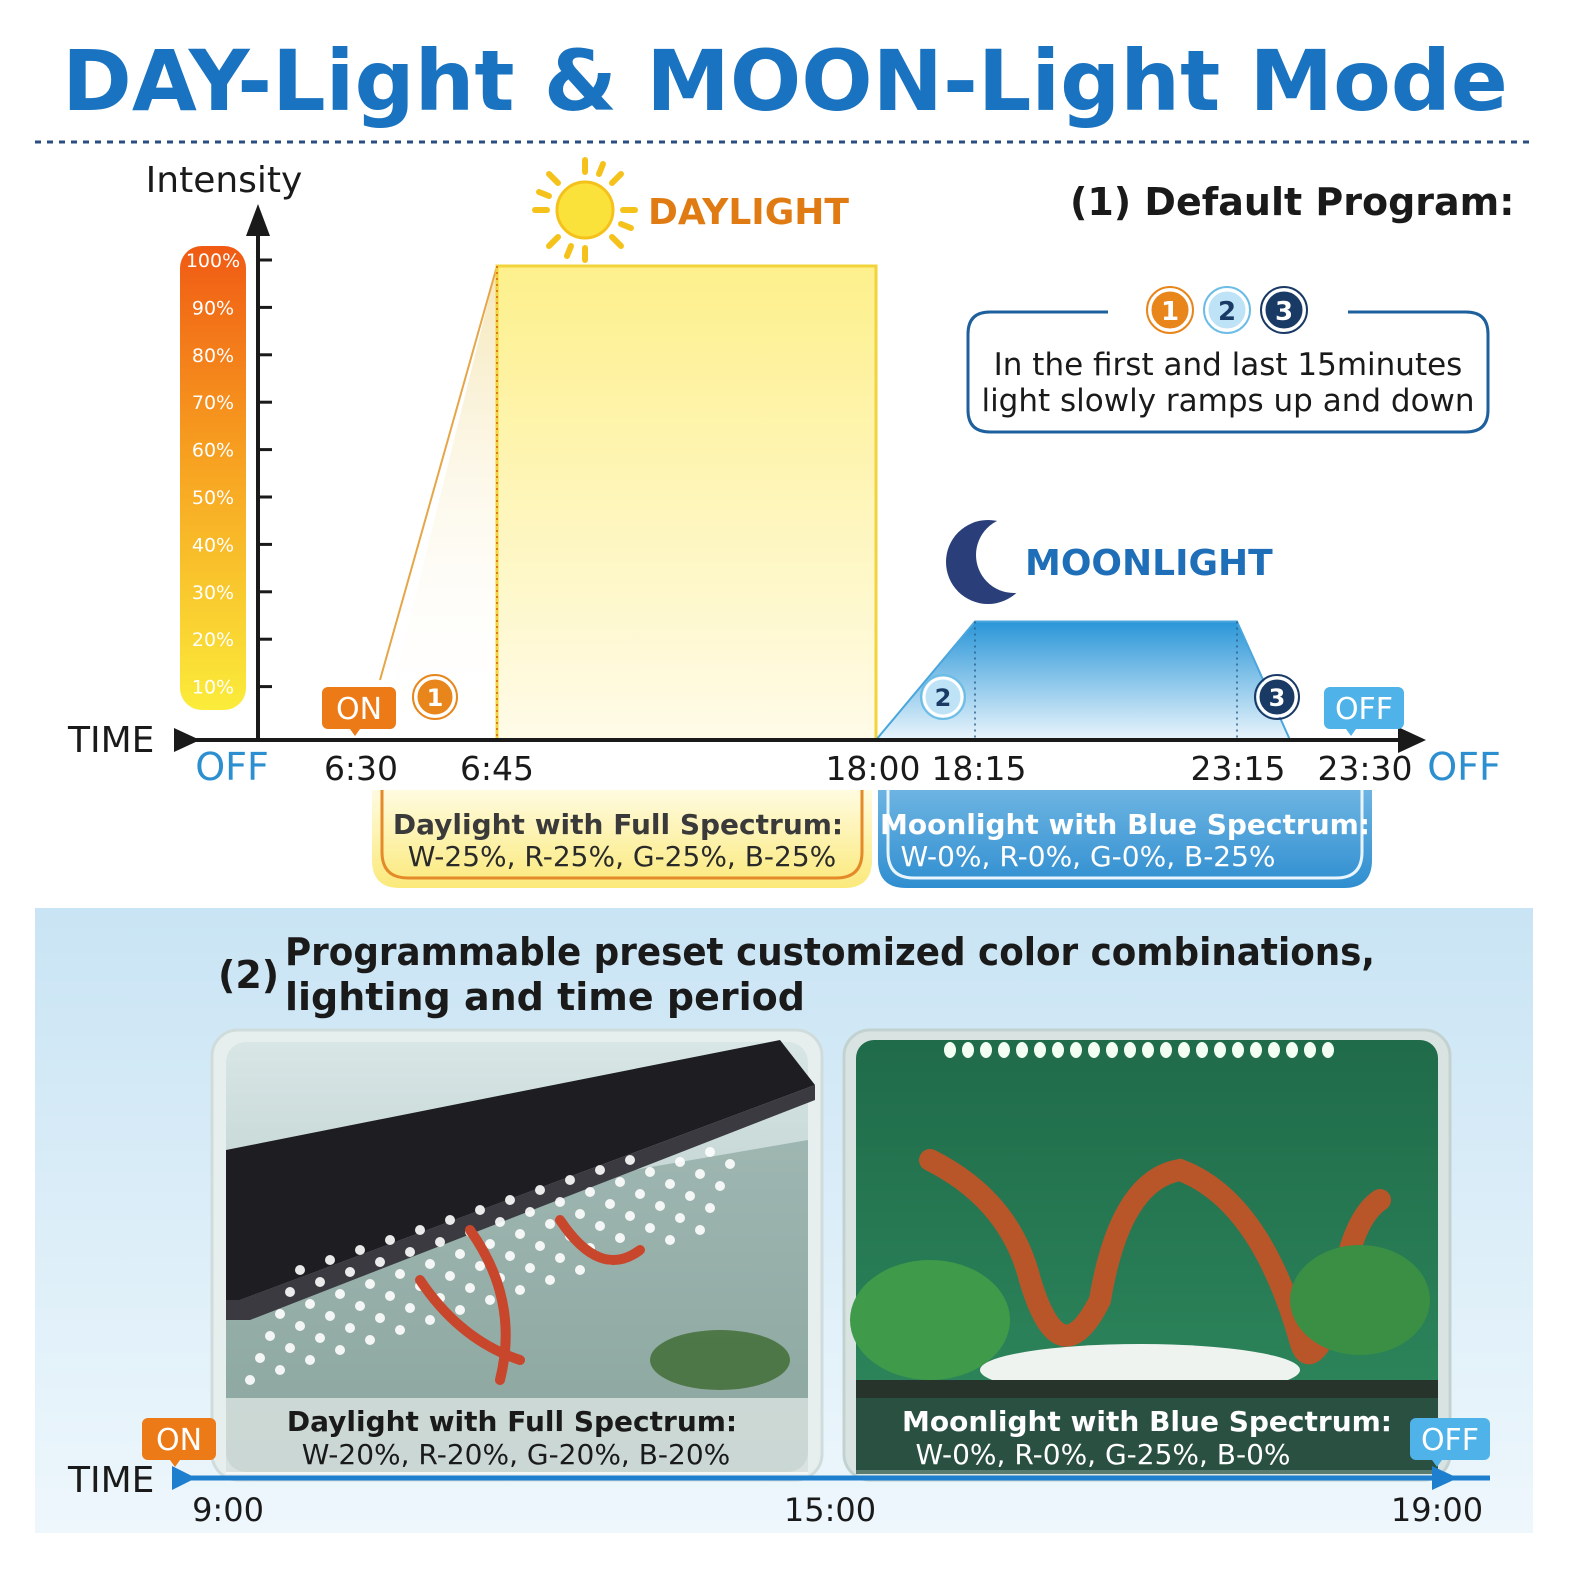  What do you see at coordinates (686, 503) in the screenshot?
I see `daylight-area` at bounding box center [686, 503].